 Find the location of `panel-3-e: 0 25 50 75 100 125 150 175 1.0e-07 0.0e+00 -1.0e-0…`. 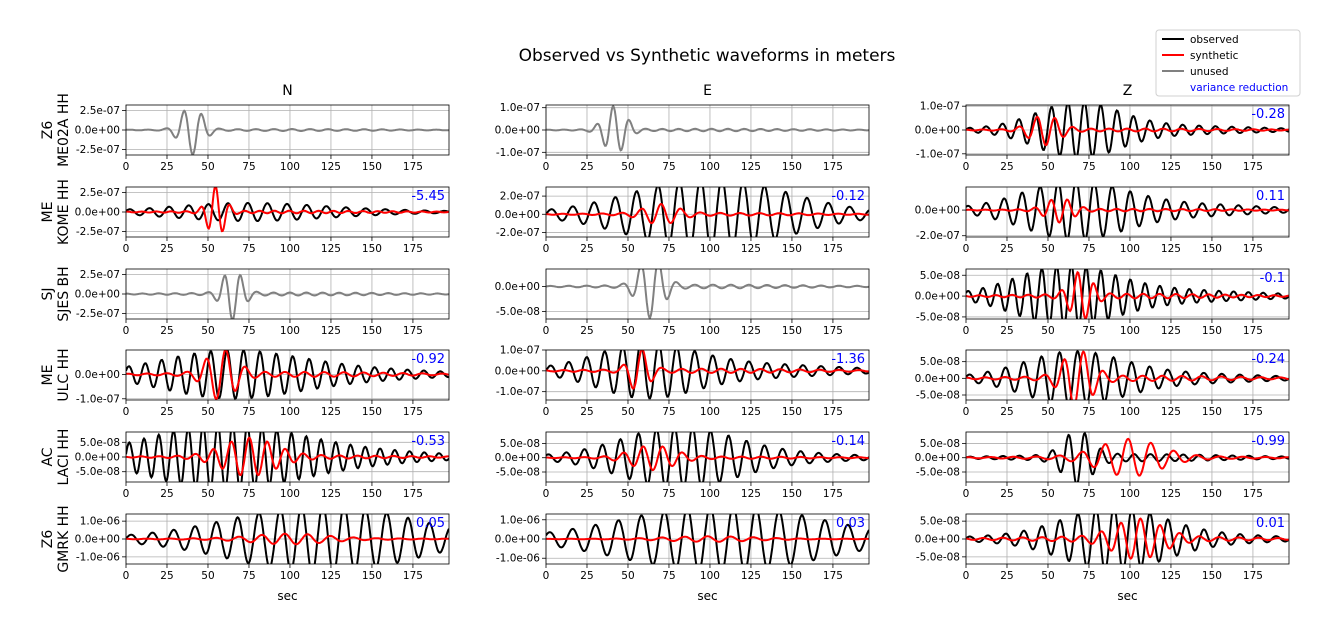

panel-3-e: 0 25 50 75 100 125 150 175 1.0e-07 0.0e+00 -1.0e-0… is located at coordinates (682, 381).